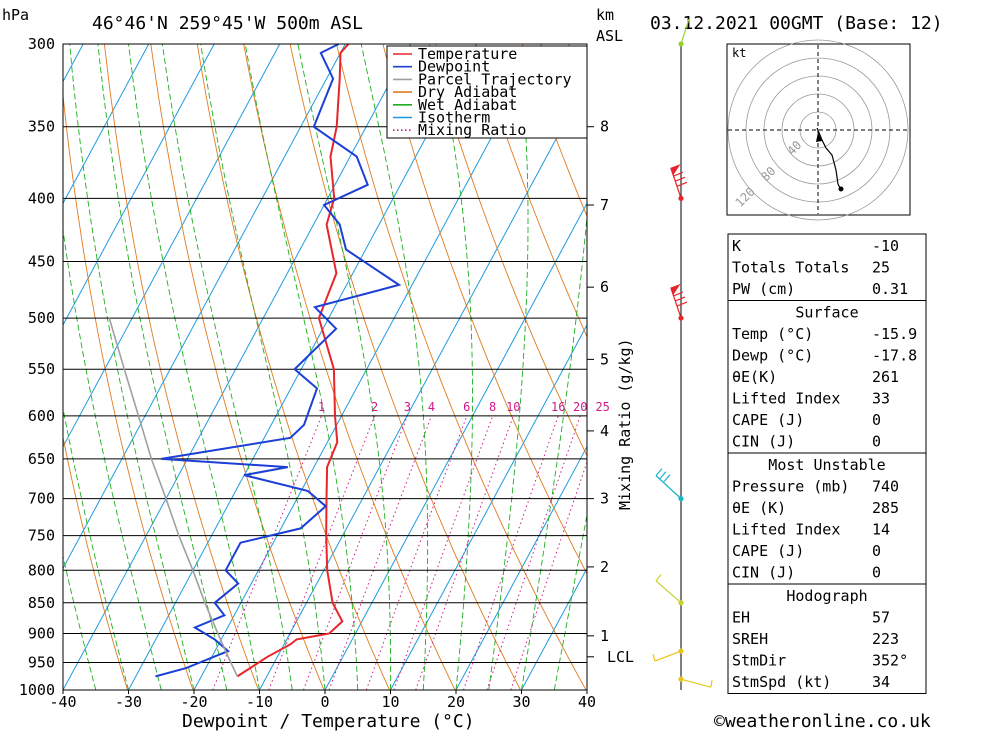 This screenshot has height=737, width=1000. I want to click on pressure-tick-label: 500, so click(41, 318).